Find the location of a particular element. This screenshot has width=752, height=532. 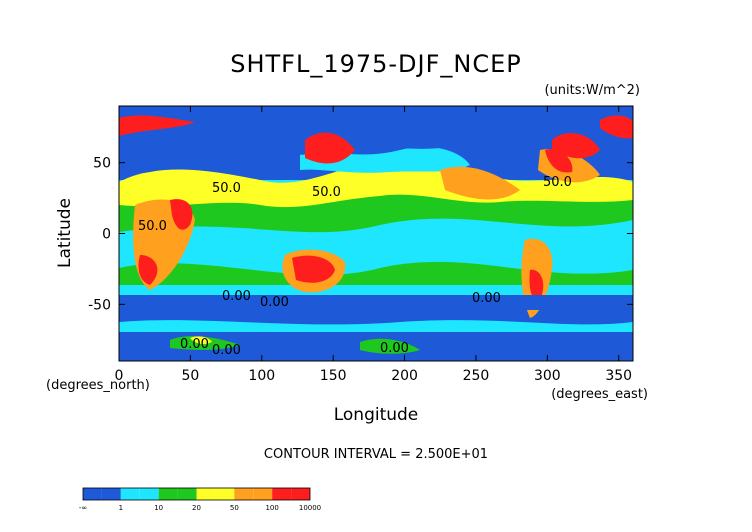

na-red is located at coordinates (576, 146).